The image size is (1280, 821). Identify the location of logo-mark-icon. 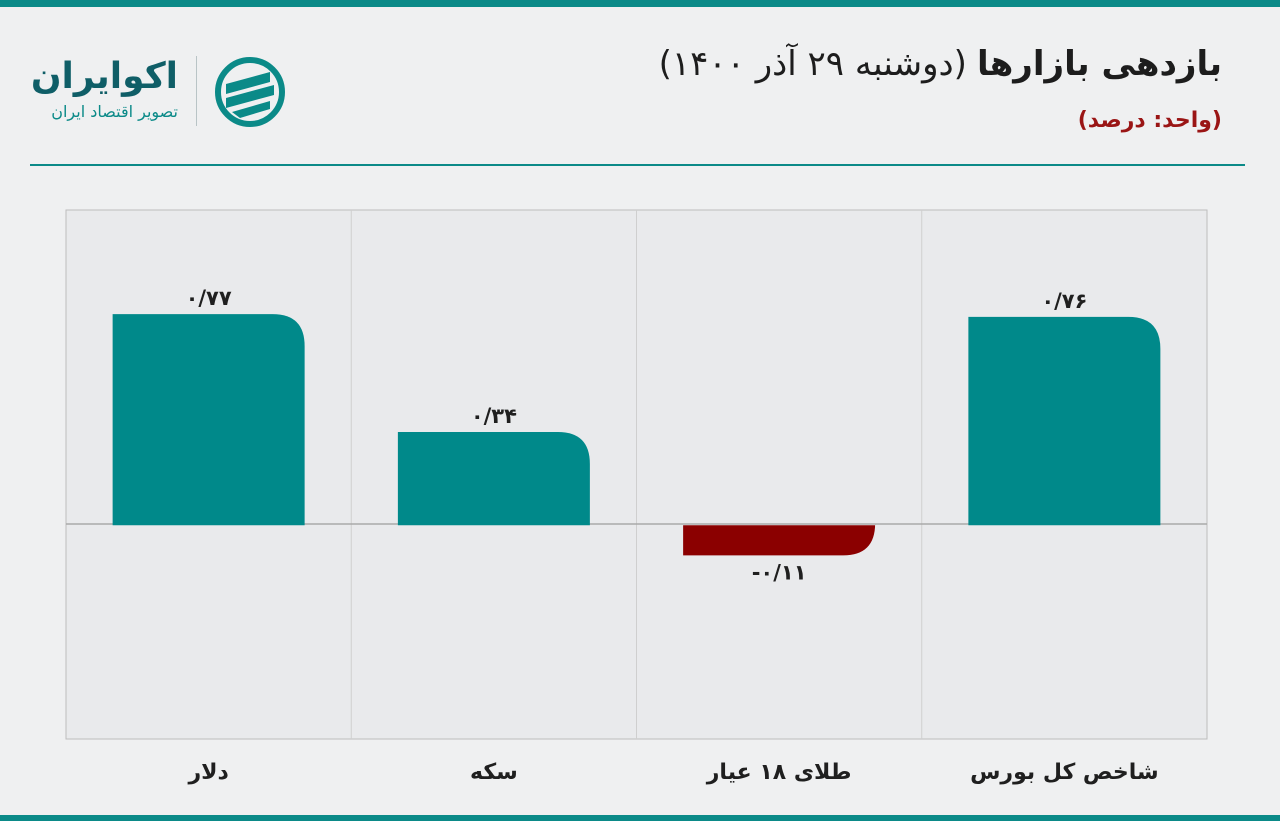
(250, 92).